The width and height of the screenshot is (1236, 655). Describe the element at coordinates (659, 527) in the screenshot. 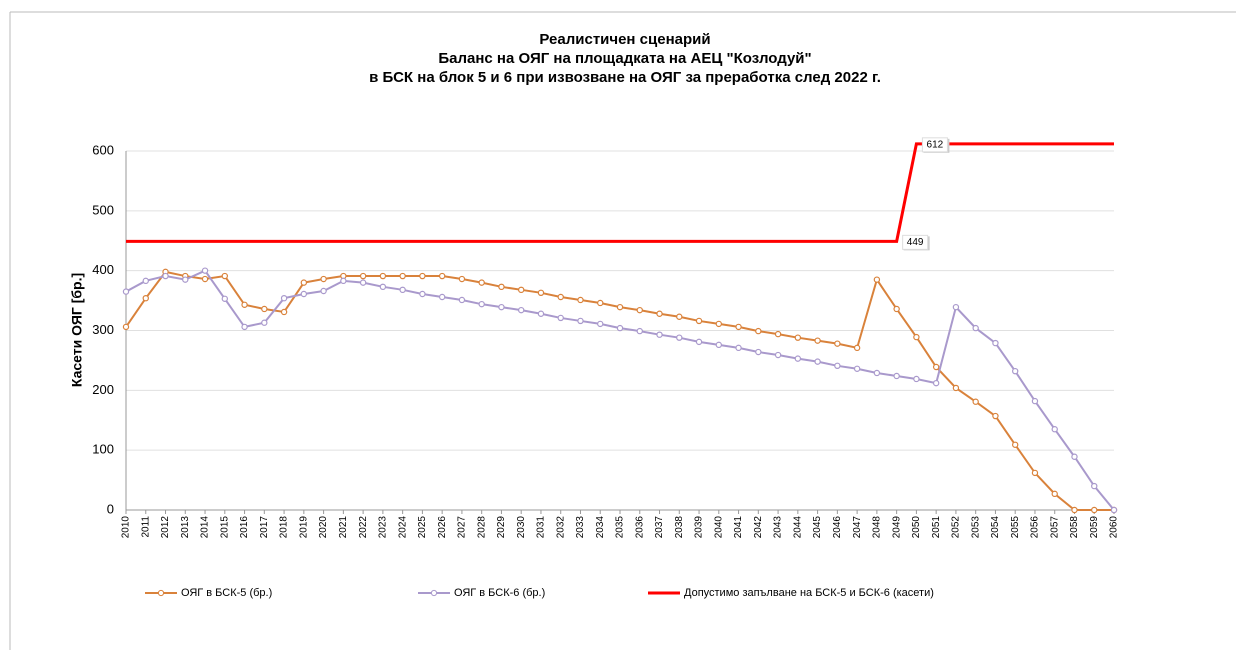

I see `x-tick-label: 2037` at that location.